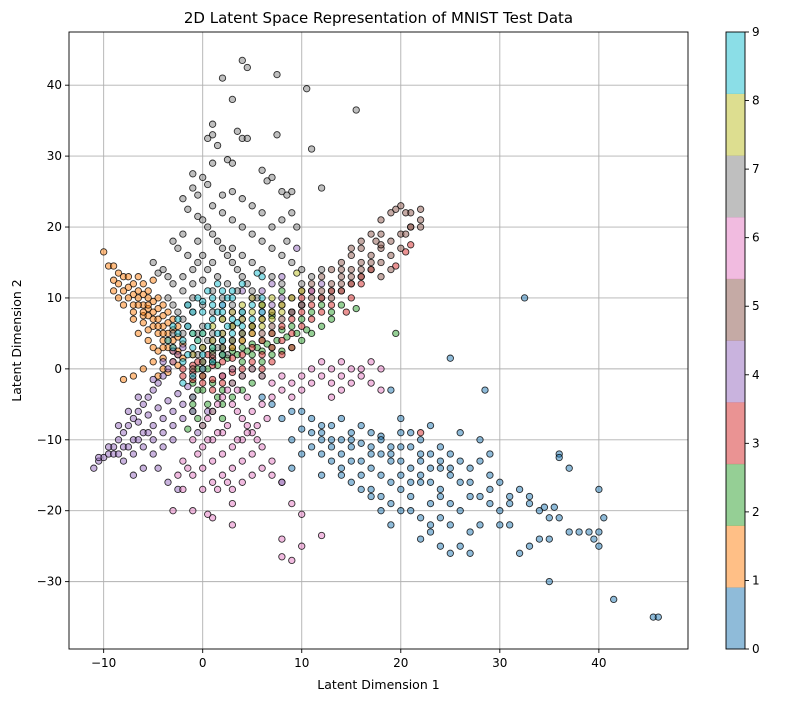 This screenshot has width=786, height=705. I want to click on x-axis-ticks: −10 0 10 20 30 40, so click(349, 659).